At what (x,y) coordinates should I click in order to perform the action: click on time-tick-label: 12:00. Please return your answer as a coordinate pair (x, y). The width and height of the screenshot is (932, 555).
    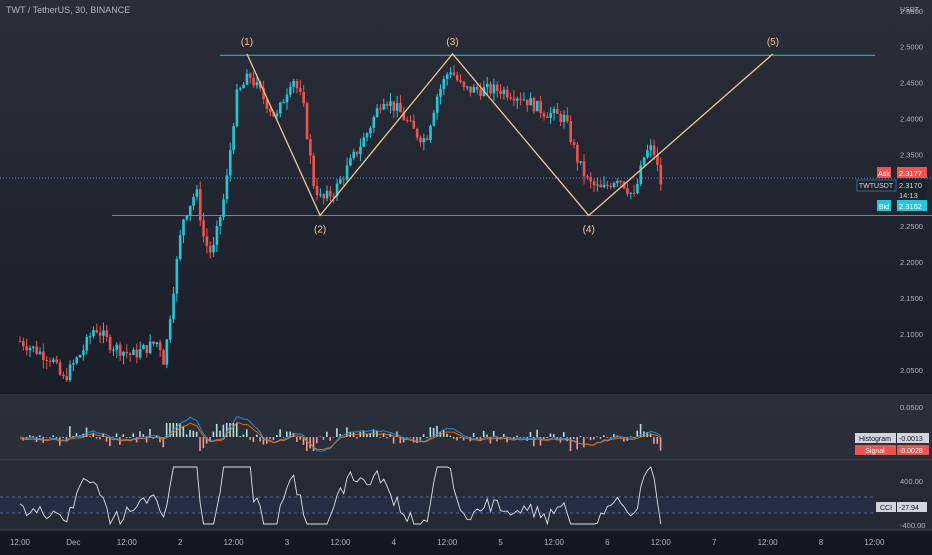
    Looking at the image, I should click on (20, 542).